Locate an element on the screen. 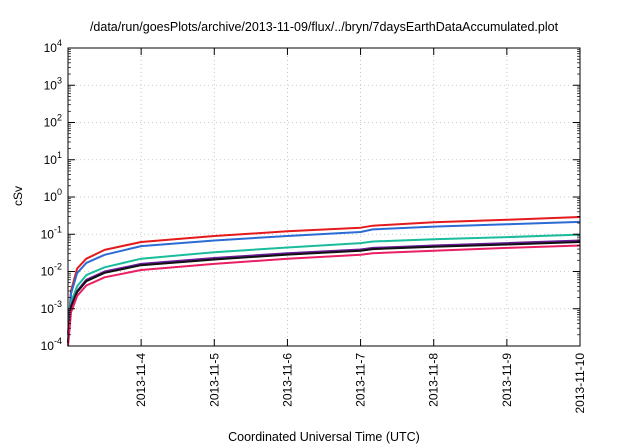 The width and height of the screenshot is (640, 448). y-tick-label: 10⁻¹ is located at coordinates (51, 232).